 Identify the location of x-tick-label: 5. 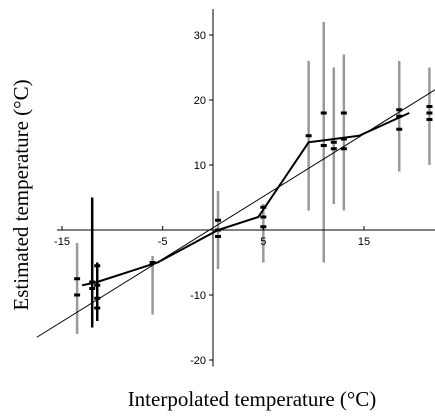
(263, 242).